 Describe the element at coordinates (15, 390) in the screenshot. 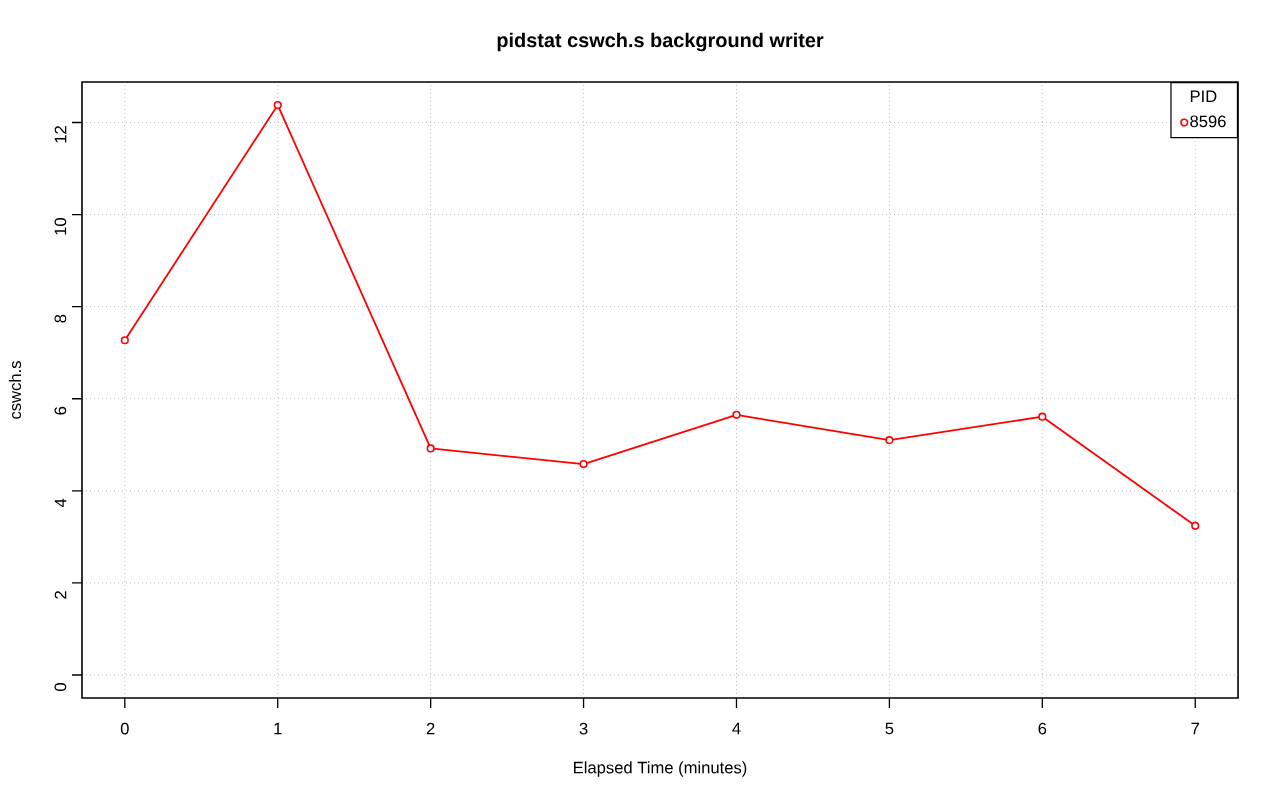

I see `y-axis-title: cswch.s` at that location.